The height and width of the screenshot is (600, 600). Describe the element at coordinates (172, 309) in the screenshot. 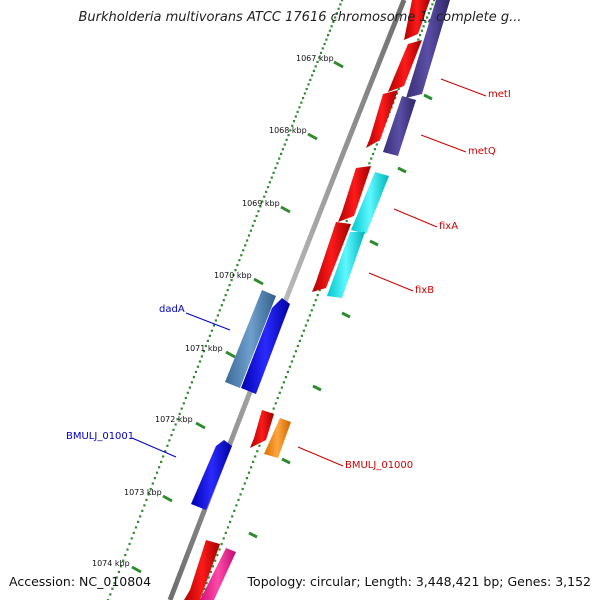

I see `gene-label-dadA: dadA` at that location.